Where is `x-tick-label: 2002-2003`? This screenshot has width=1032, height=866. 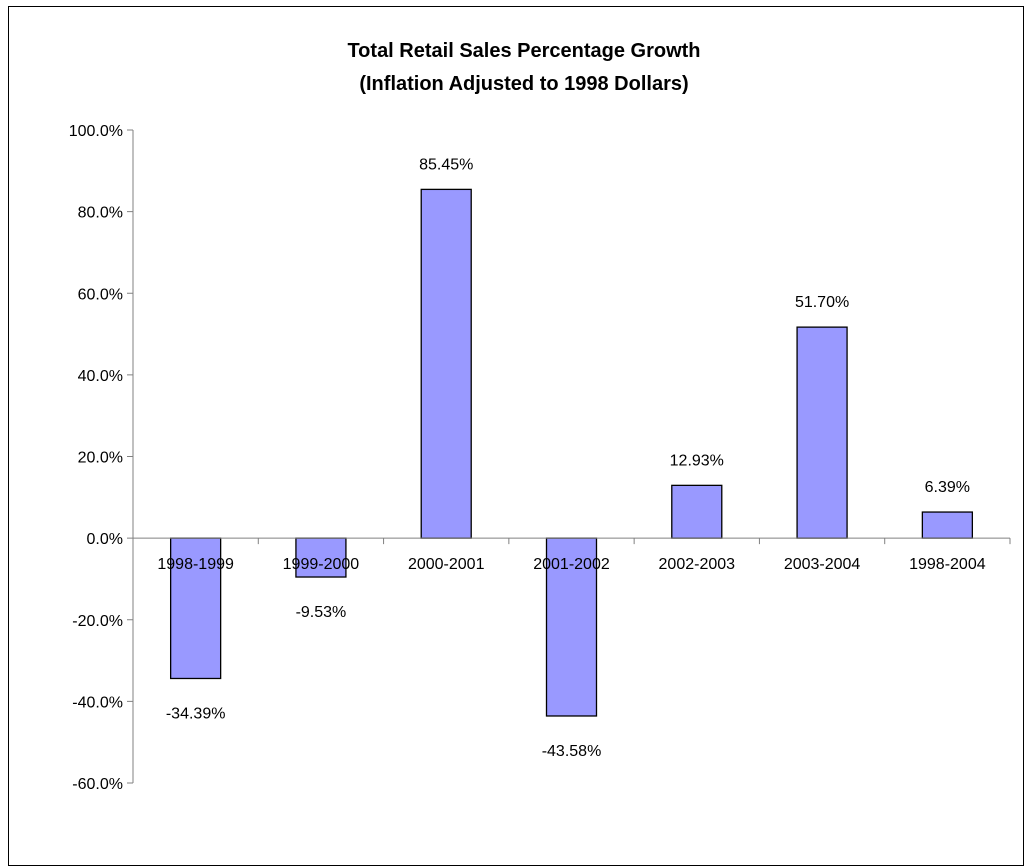
x-tick-label: 2002-2003 is located at coordinates (697, 564).